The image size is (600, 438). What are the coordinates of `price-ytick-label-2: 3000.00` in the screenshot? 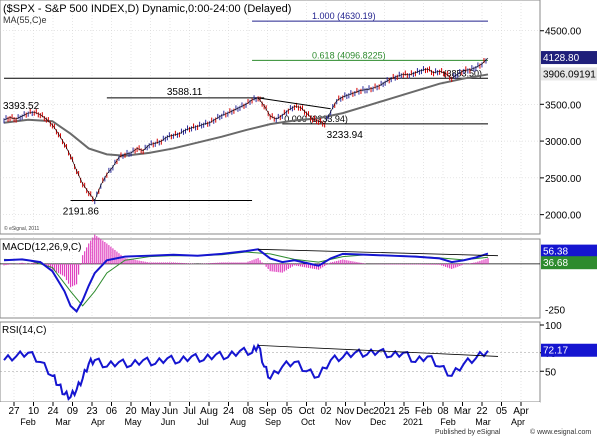 It's located at (563, 142).